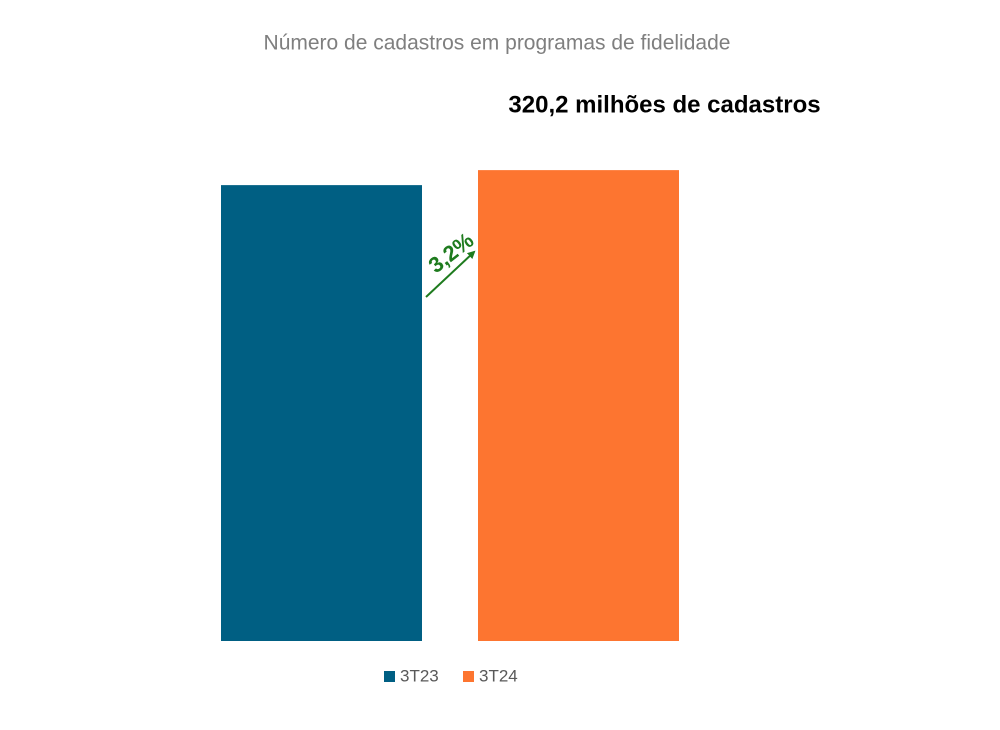  I want to click on legend-label: 3T23, so click(419, 675).